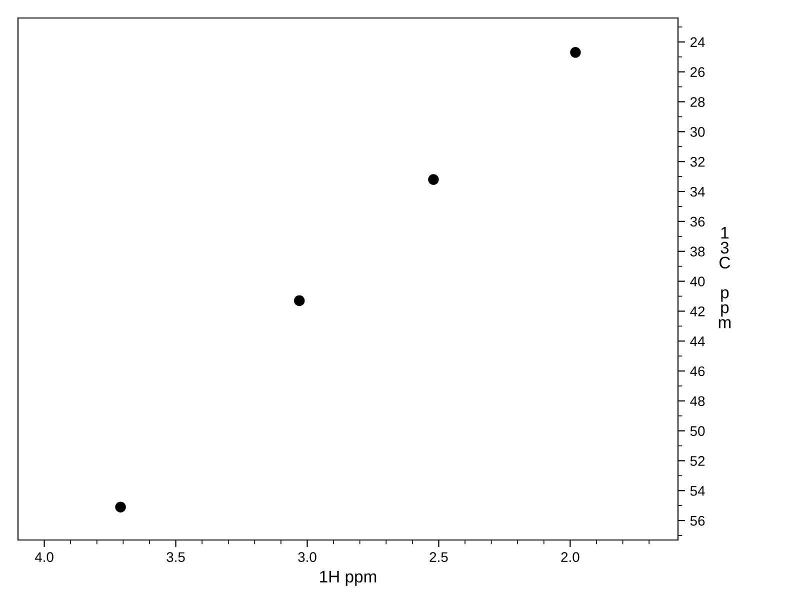 The width and height of the screenshot is (792, 612). Describe the element at coordinates (439, 557) in the screenshot. I see `x-tick-label: 2.5` at that location.